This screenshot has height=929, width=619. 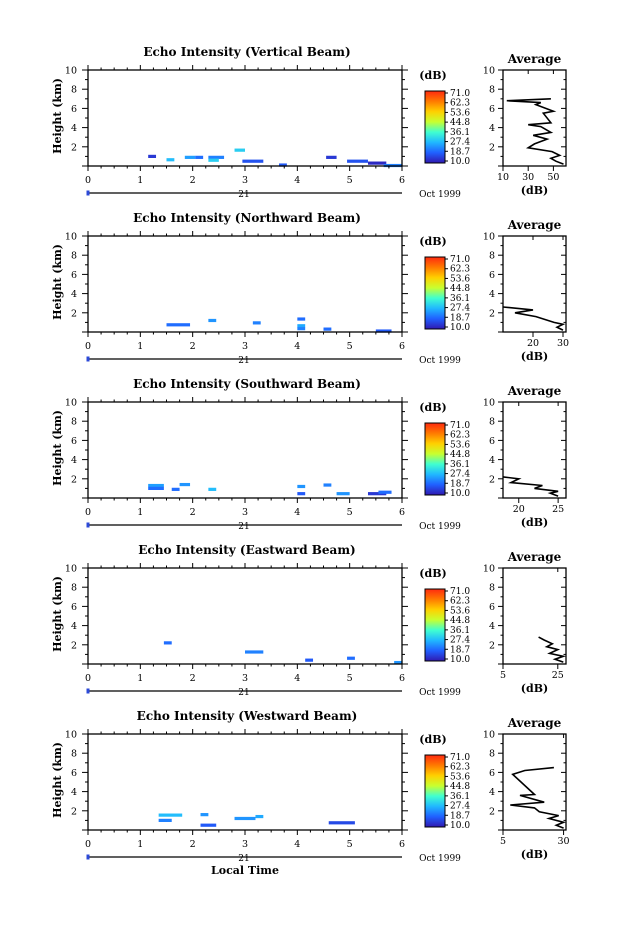 What do you see at coordinates (57, 614) in the screenshot?
I see `y-axis-label: Height (km)` at bounding box center [57, 614].